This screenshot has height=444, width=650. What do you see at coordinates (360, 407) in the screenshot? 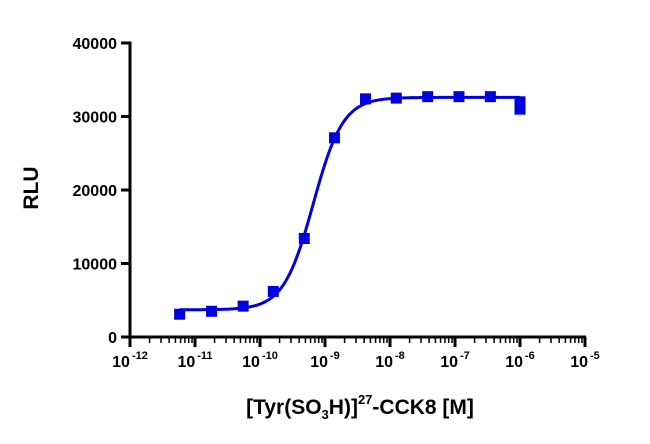
I see `x-axis-title: [Tyr(SO3H)]27-CCK8 [M]` at bounding box center [360, 407].